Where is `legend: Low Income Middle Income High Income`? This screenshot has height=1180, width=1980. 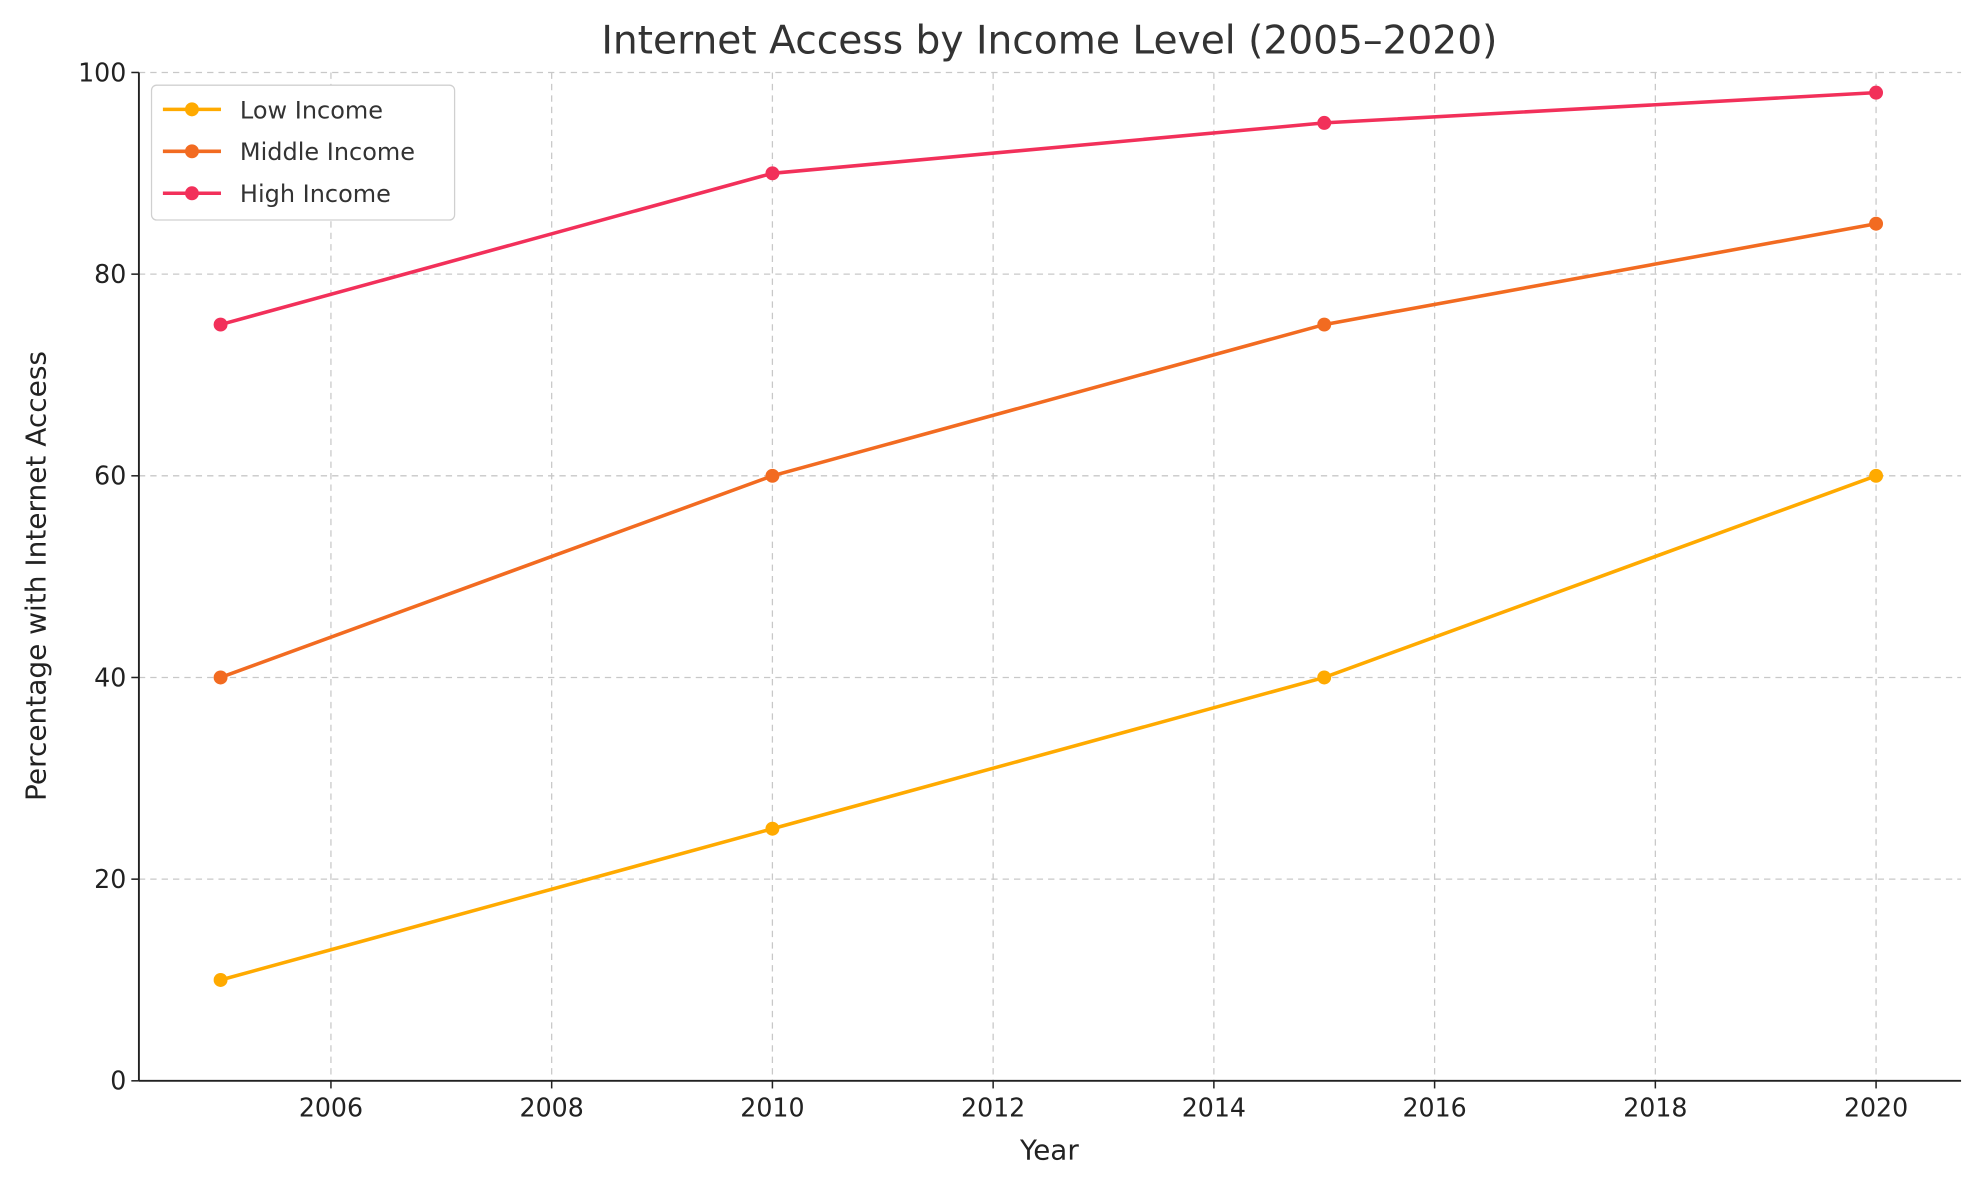 legend: Low Income Middle Income High Income is located at coordinates (303, 152).